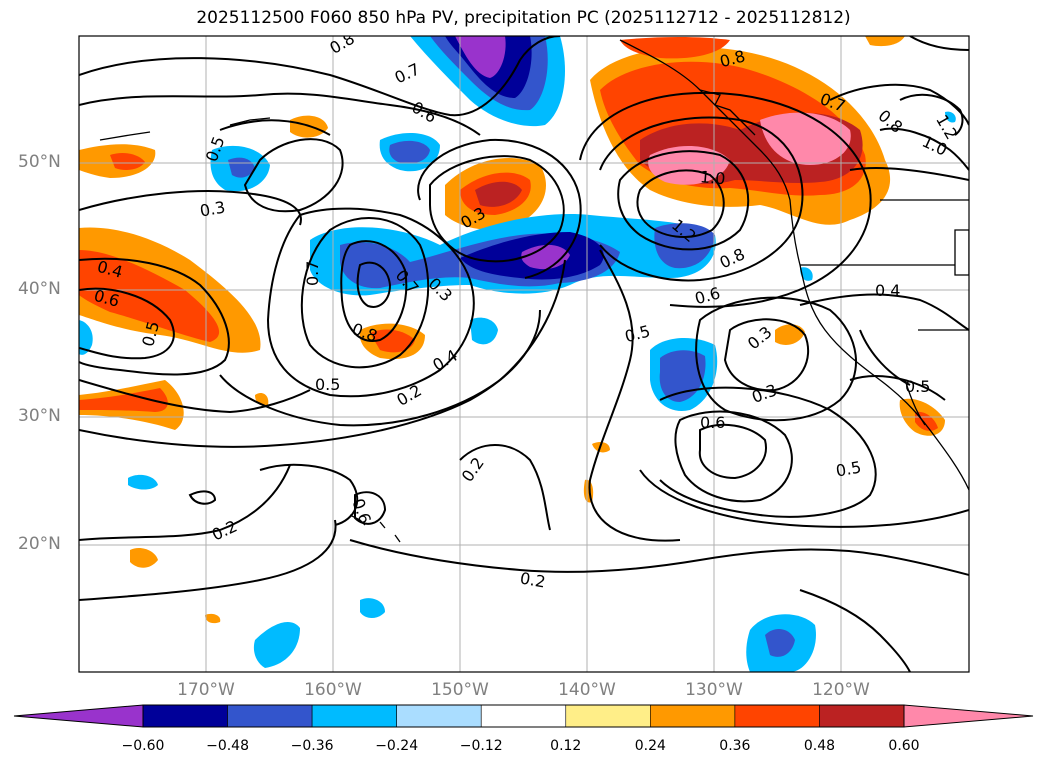 This screenshot has width=1047, height=765. I want to click on lon-label-160w: 160°W, so click(333, 690).